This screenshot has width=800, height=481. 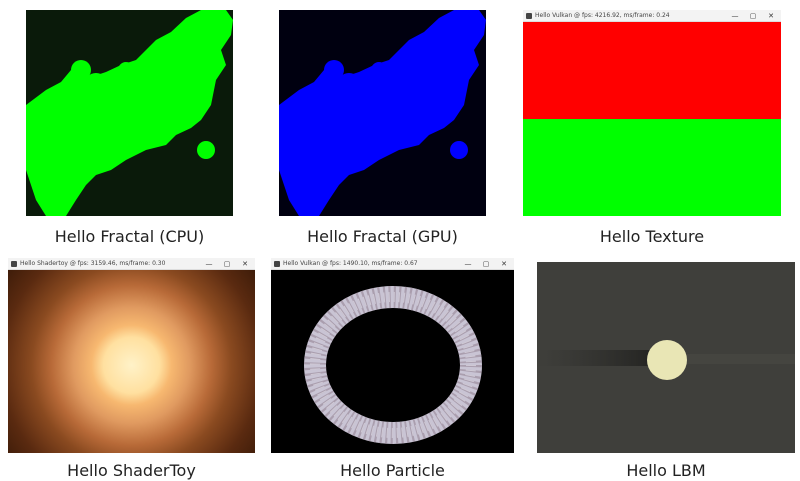 What do you see at coordinates (131, 361) in the screenshot?
I see `shadertoy-render` at bounding box center [131, 361].